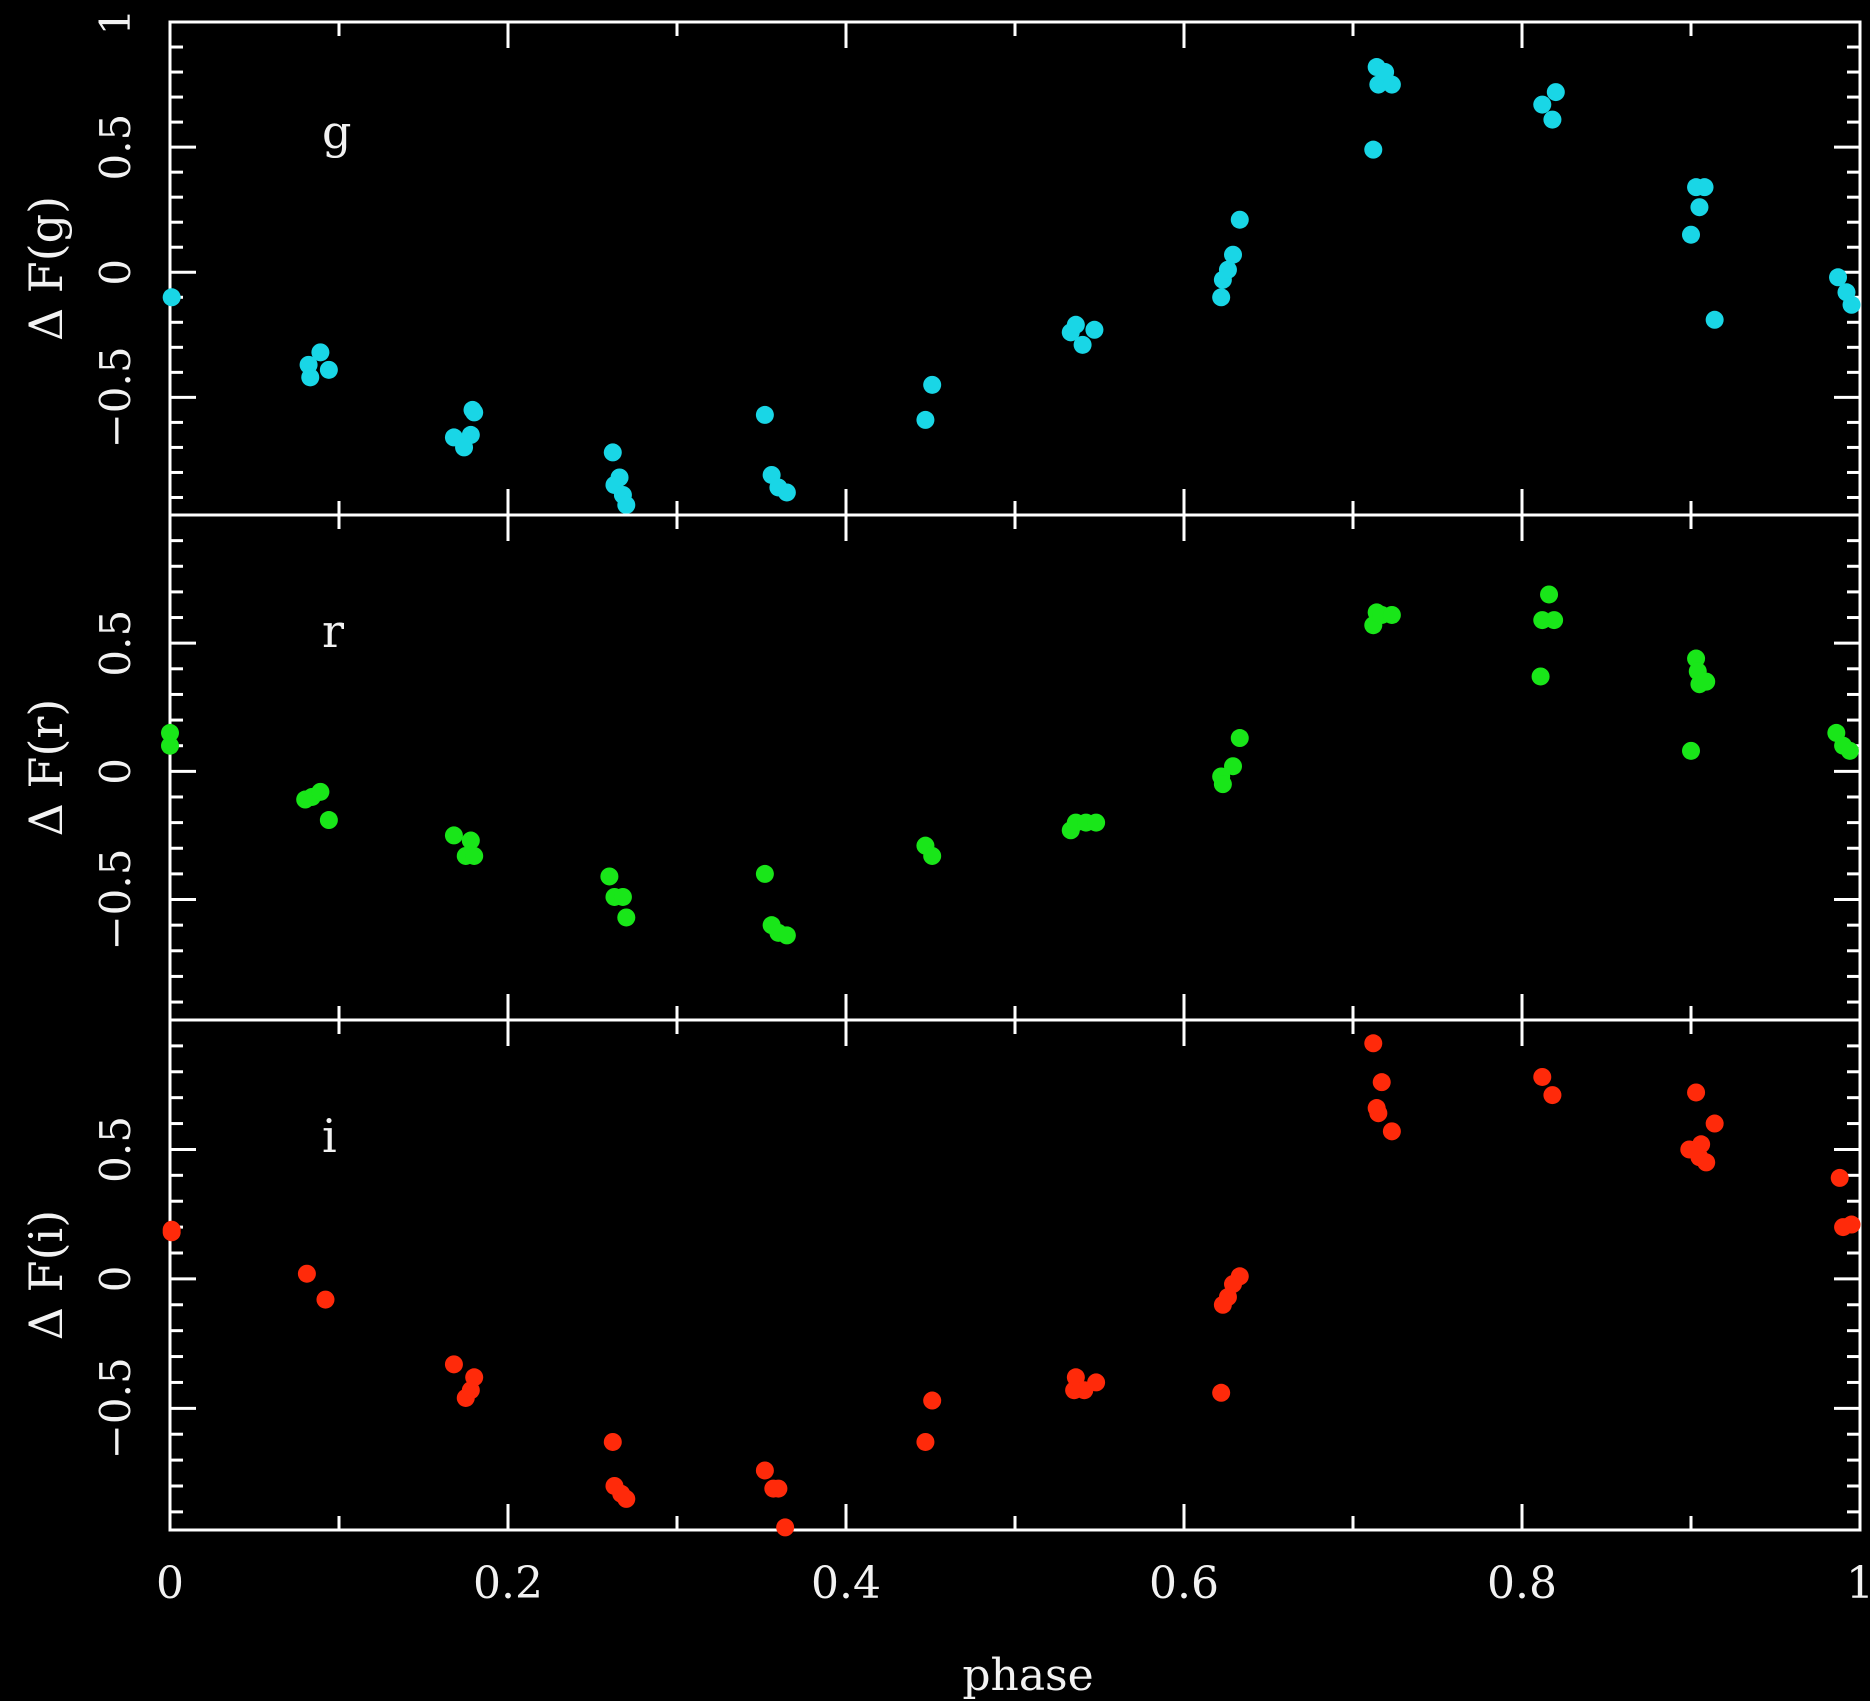  Describe the element at coordinates (846, 1583) in the screenshot. I see `x-tick-label: 0.4` at that location.